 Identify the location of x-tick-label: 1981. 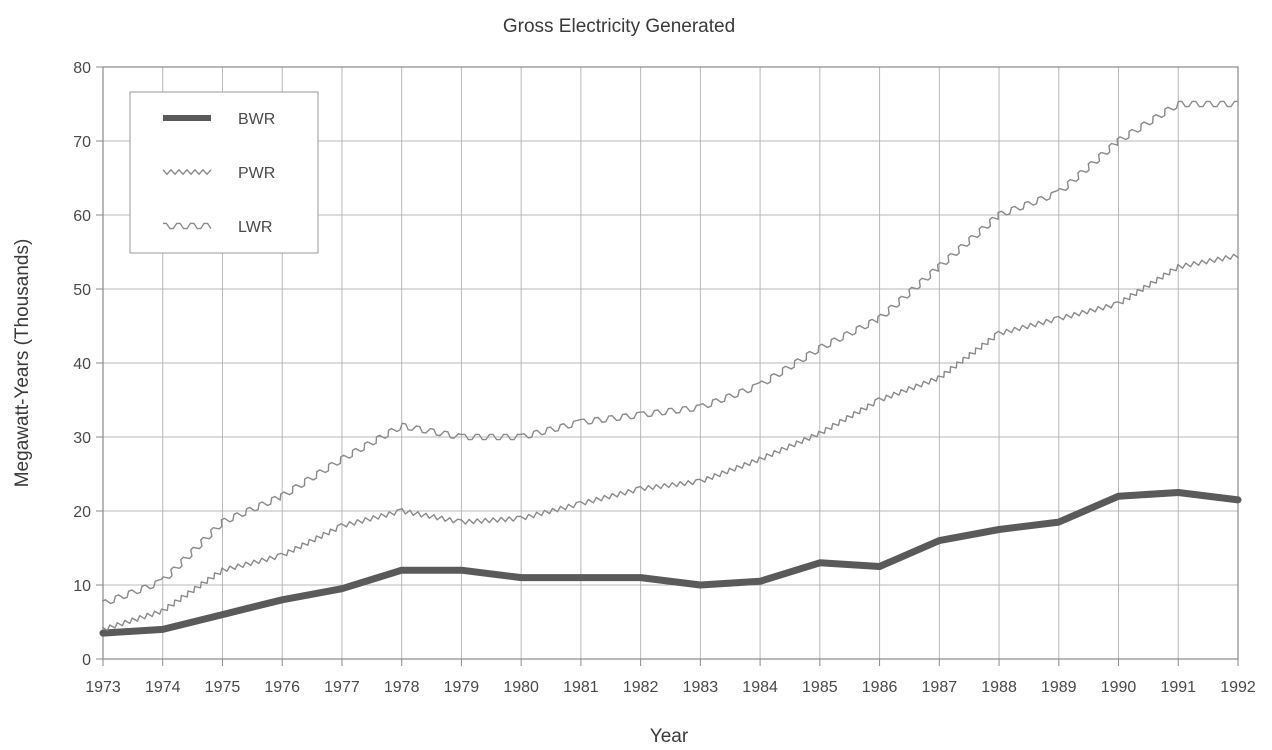
(581, 687).